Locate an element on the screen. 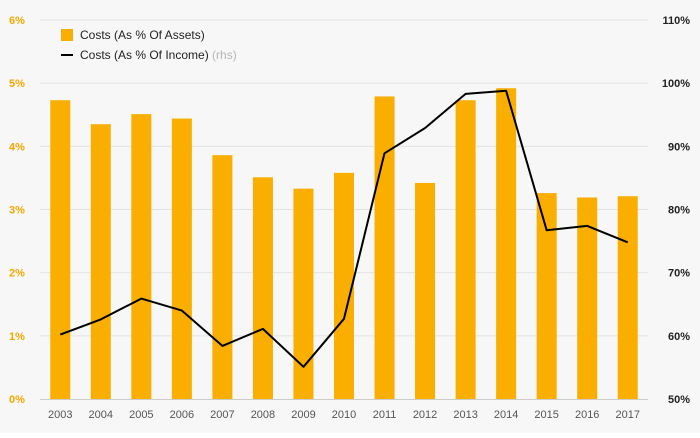 The width and height of the screenshot is (700, 438). x-tick-label: 2006 is located at coordinates (182, 415).